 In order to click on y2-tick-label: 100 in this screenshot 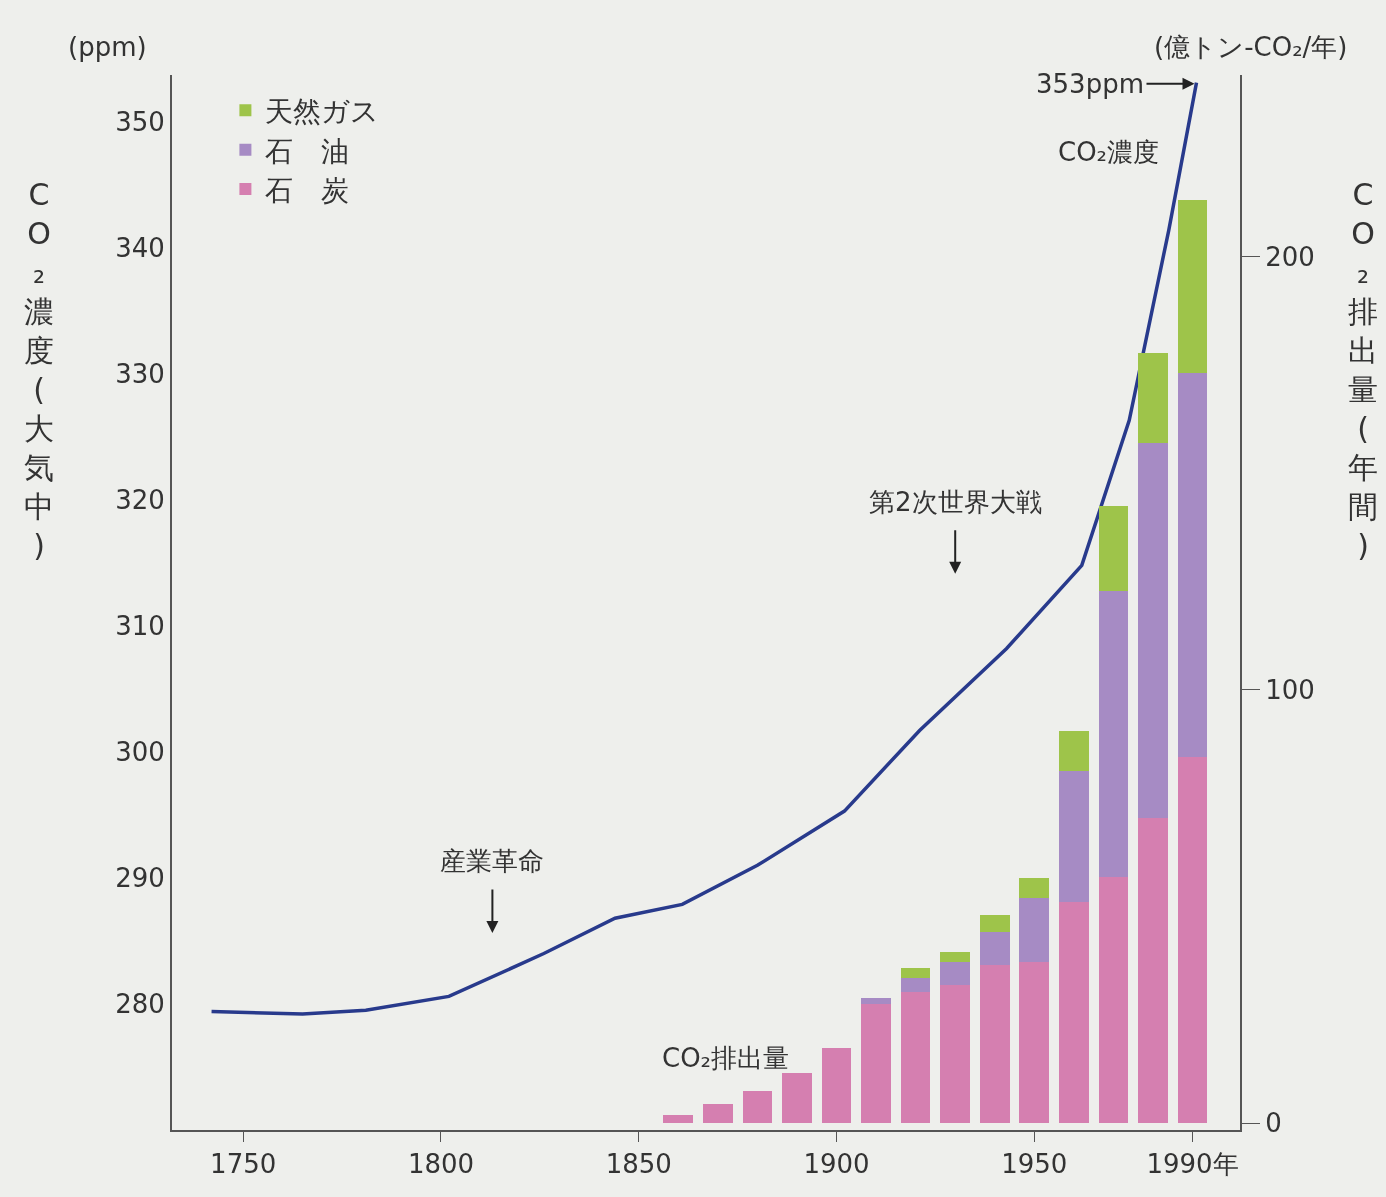, I will do `click(1290, 690)`.